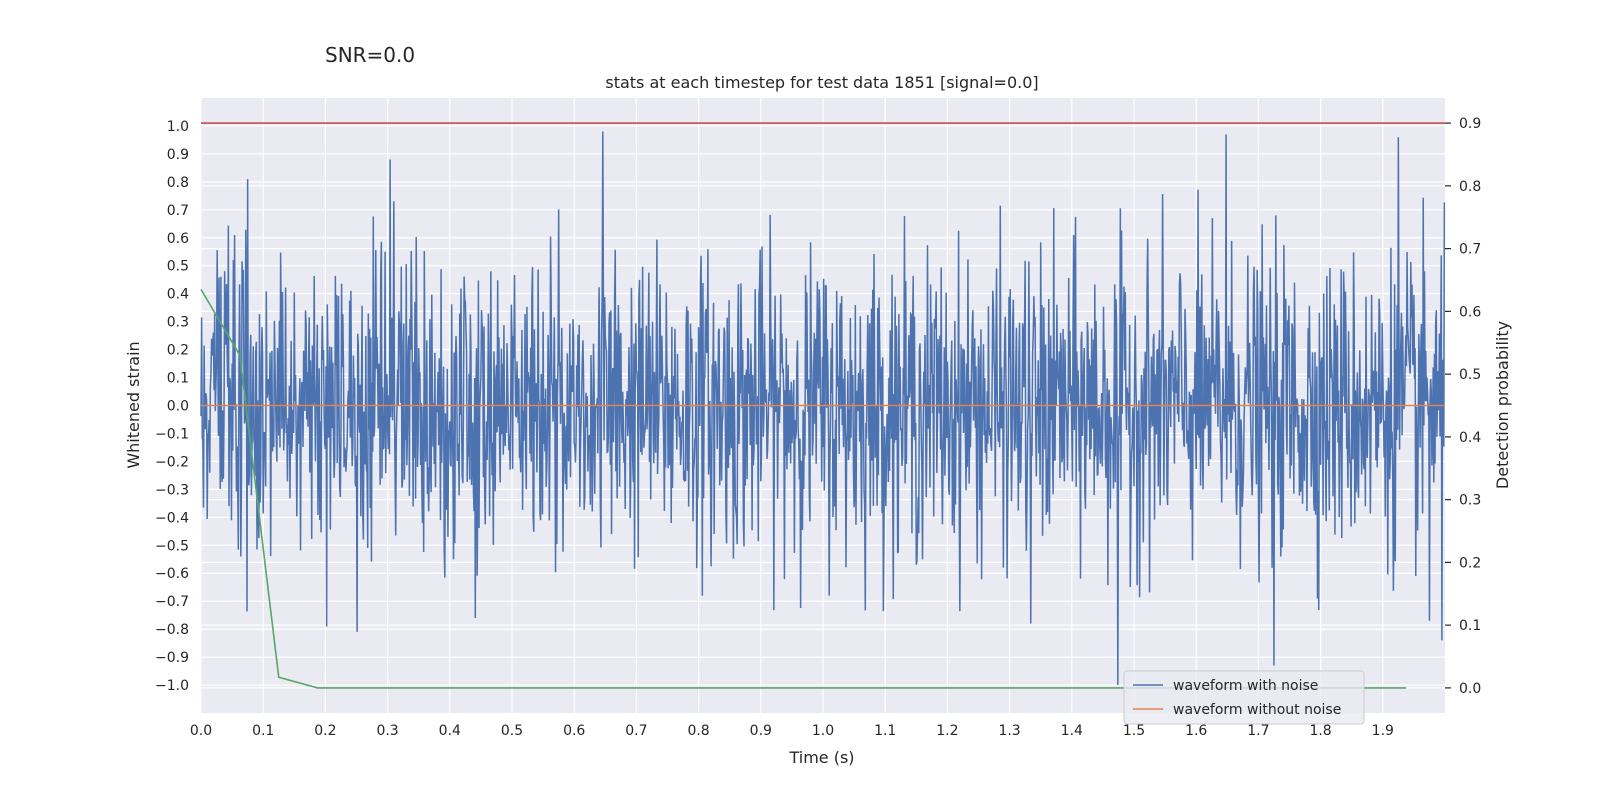  I want to click on x-tick-label: 0.5, so click(512, 731).